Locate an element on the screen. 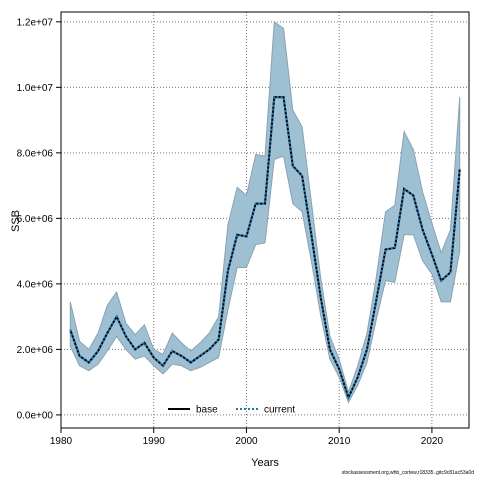  y-tick-label: 6.0e+06 is located at coordinates (35, 219).